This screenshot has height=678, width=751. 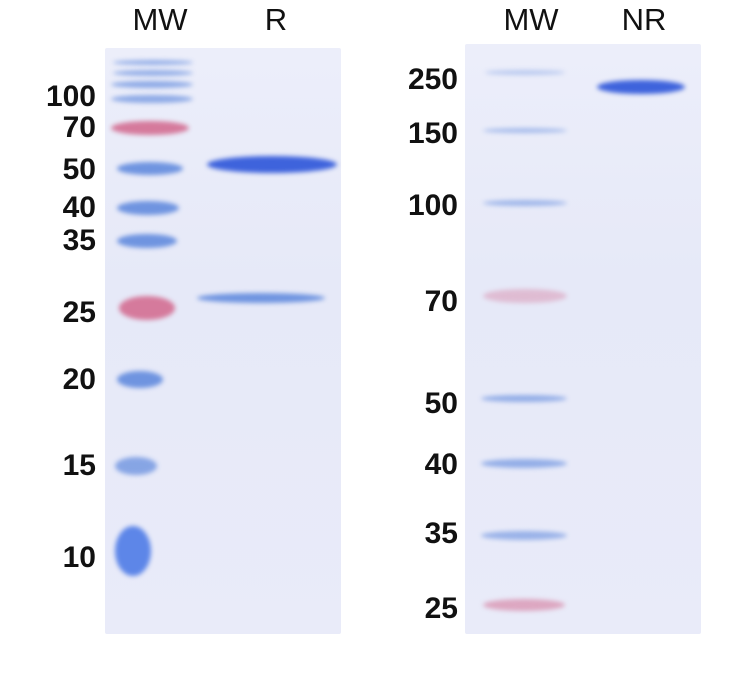 I want to click on marker-label: 10, so click(x=79, y=557).